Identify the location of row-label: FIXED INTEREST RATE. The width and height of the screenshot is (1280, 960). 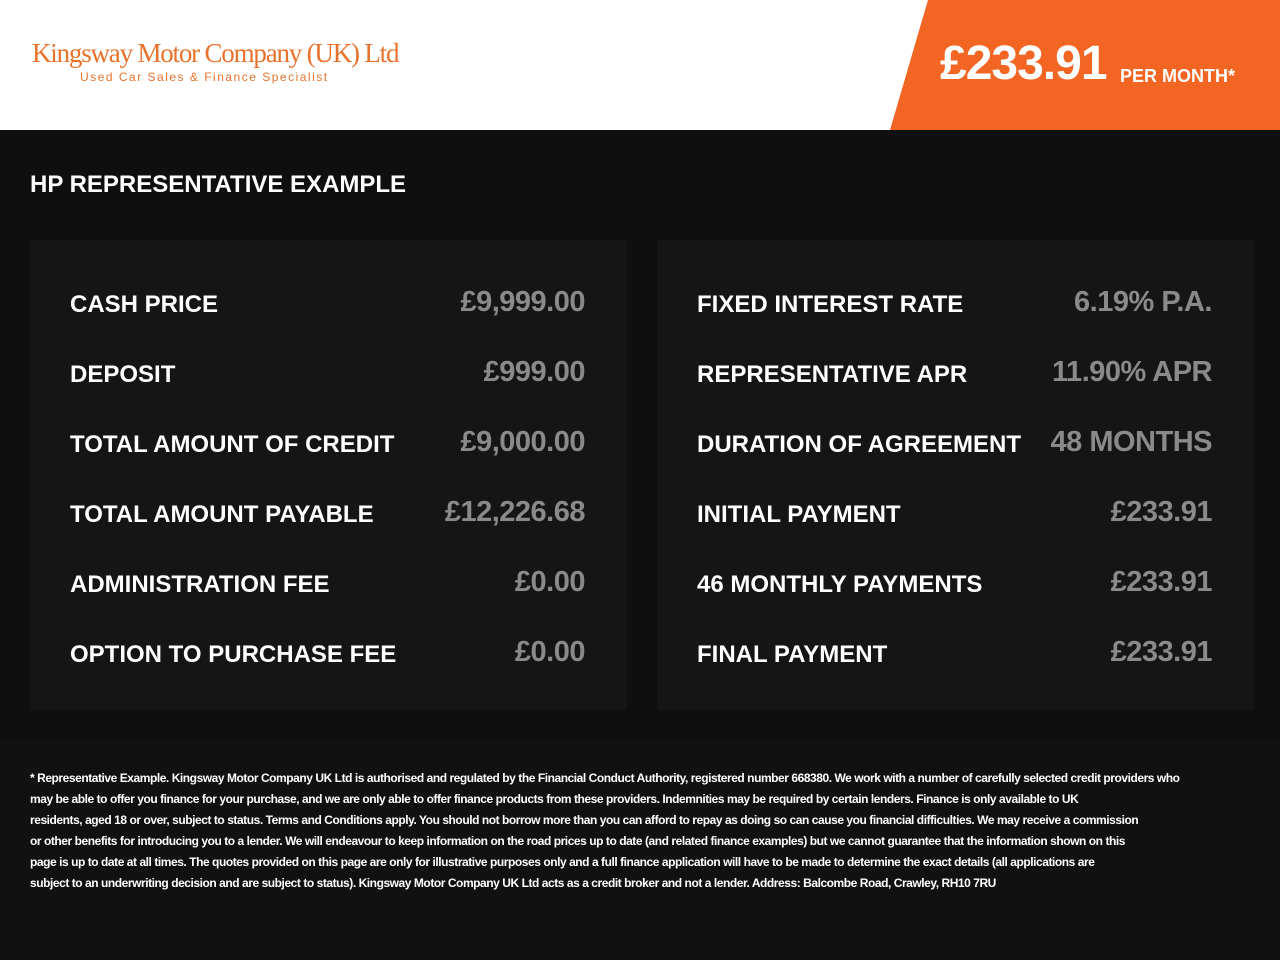
(830, 304).